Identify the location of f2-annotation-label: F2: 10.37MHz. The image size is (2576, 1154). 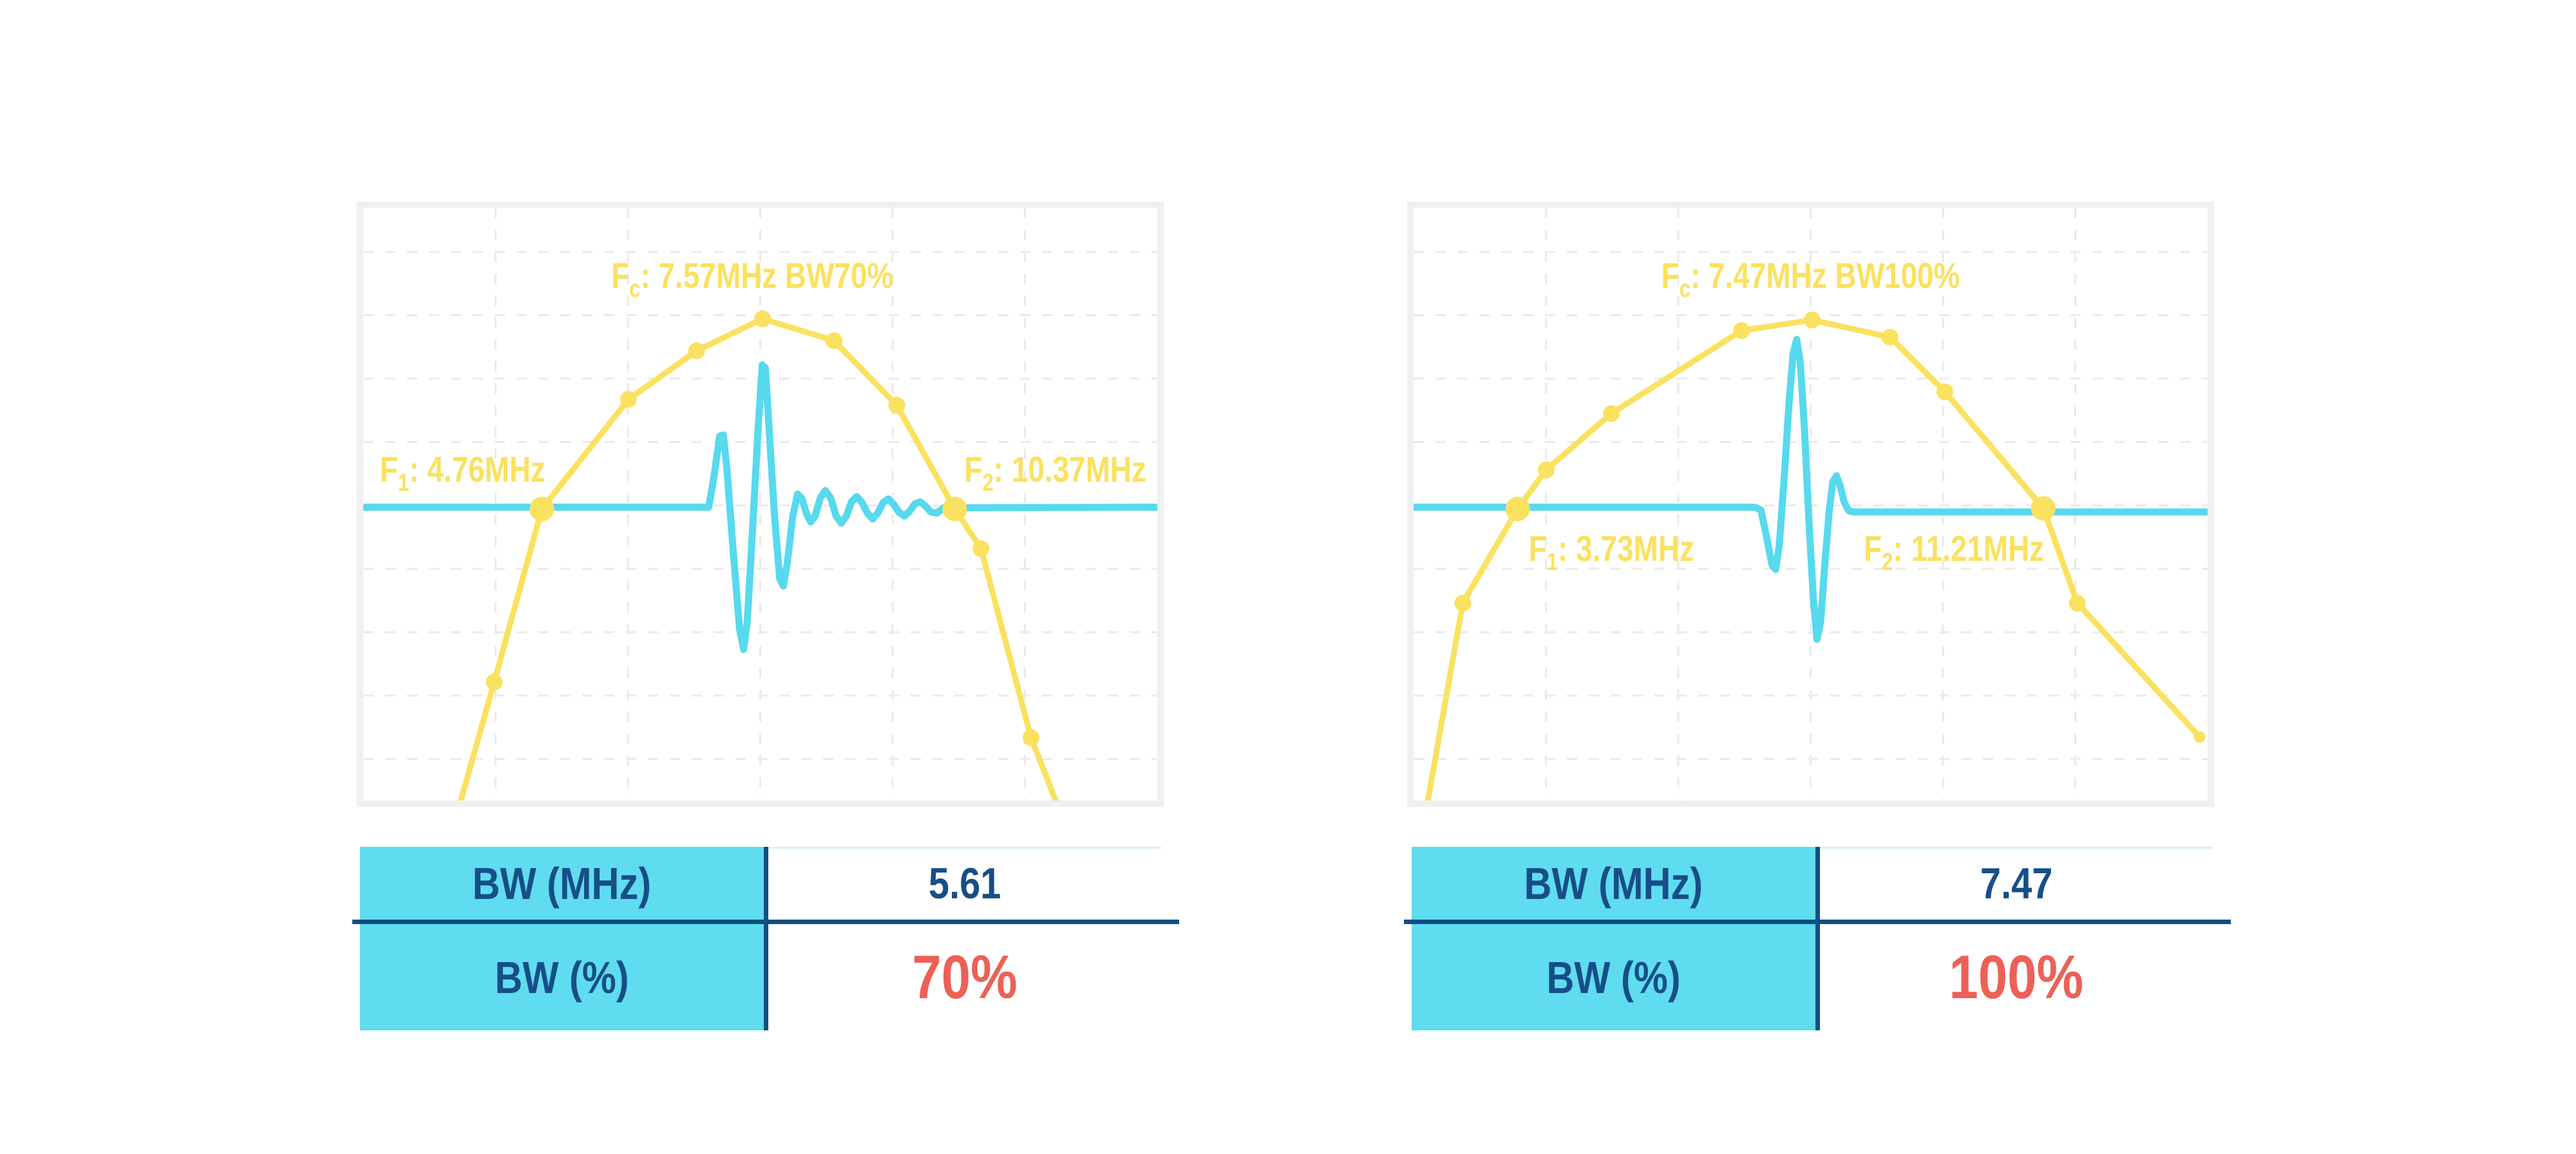
(1055, 473).